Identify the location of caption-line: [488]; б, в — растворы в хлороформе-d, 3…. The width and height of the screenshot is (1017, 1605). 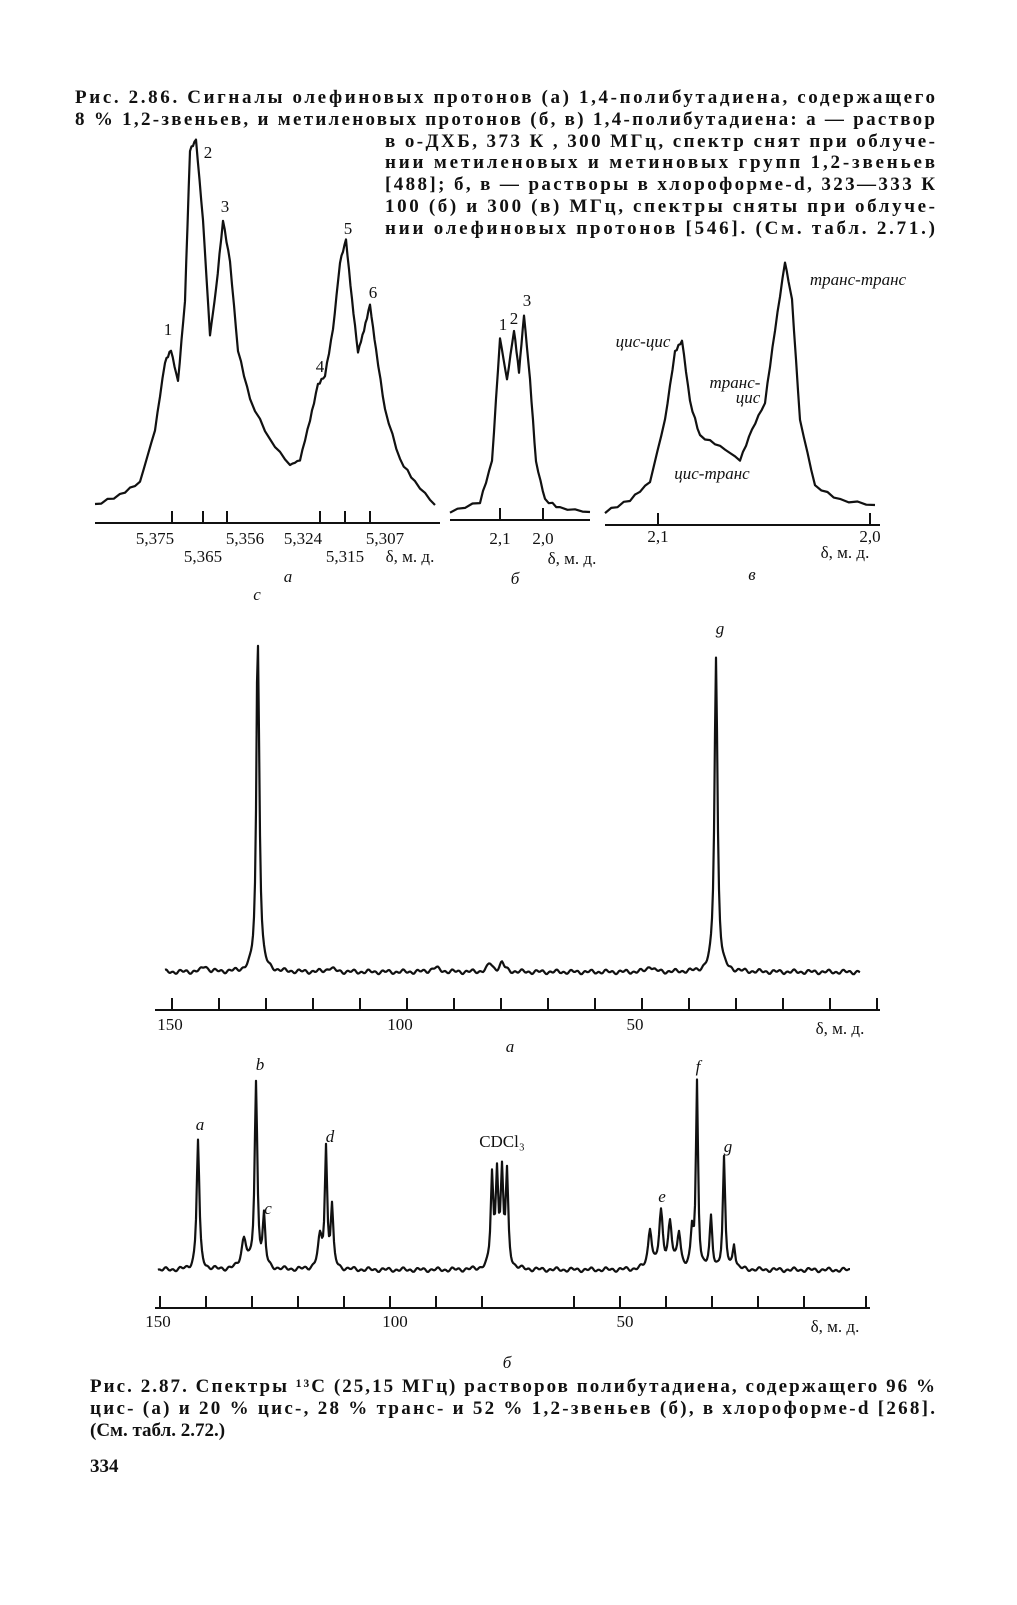
(660, 184).